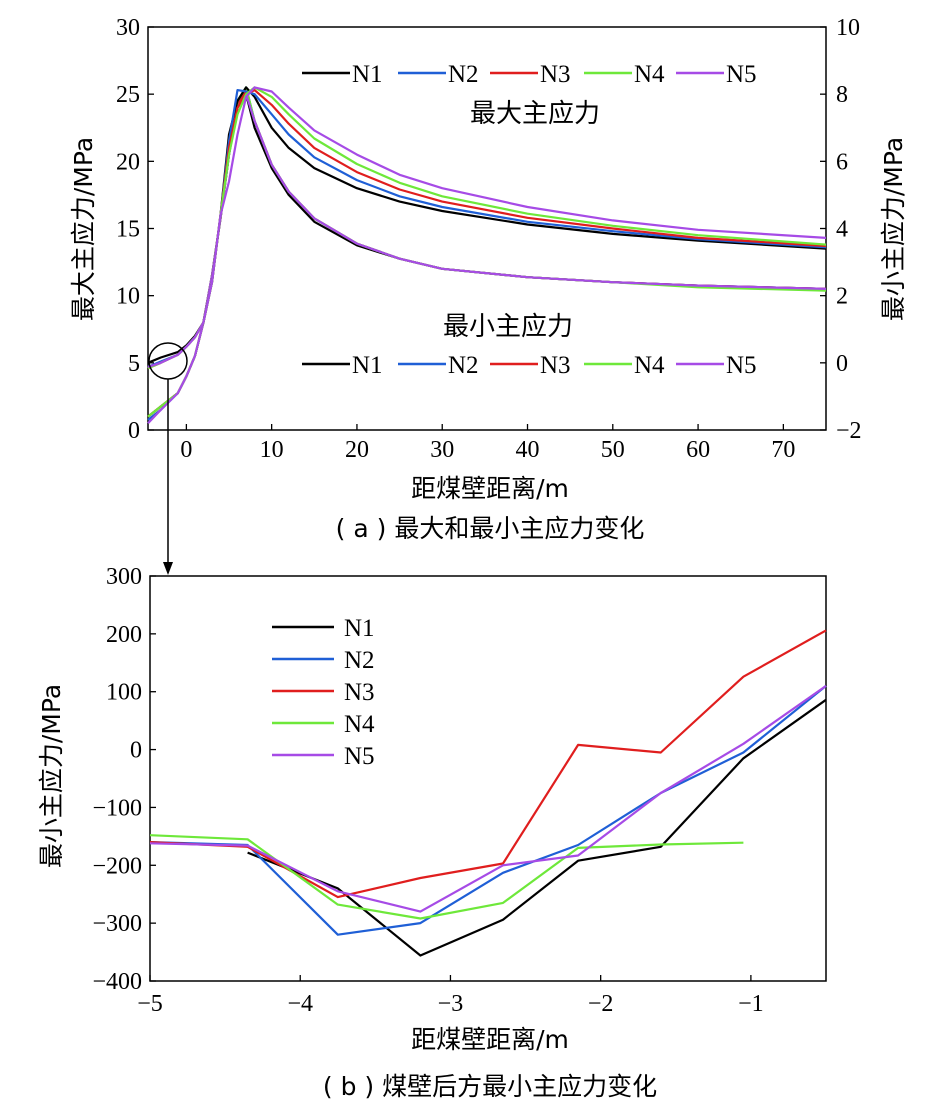 The width and height of the screenshot is (945, 1115). Describe the element at coordinates (529, 365) in the screenshot. I see `legend-min: N1 N2 N3 N4 N5` at that location.